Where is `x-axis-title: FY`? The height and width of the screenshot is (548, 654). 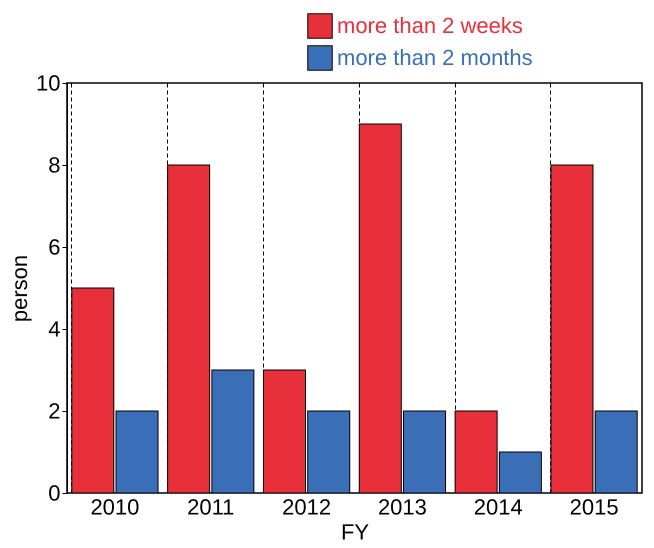
x-axis-title: FY is located at coordinates (355, 532).